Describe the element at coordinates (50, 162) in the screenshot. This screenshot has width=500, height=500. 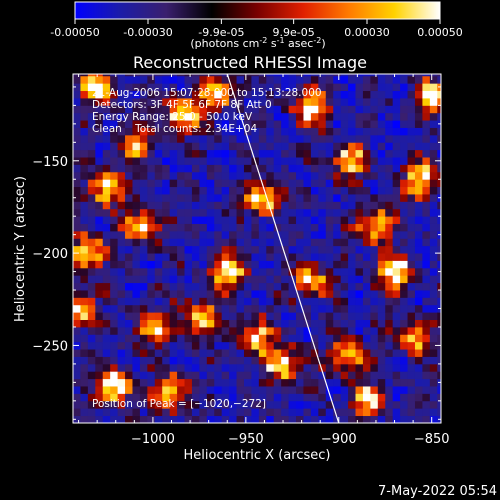
I see `y-tick-label: −150` at that location.